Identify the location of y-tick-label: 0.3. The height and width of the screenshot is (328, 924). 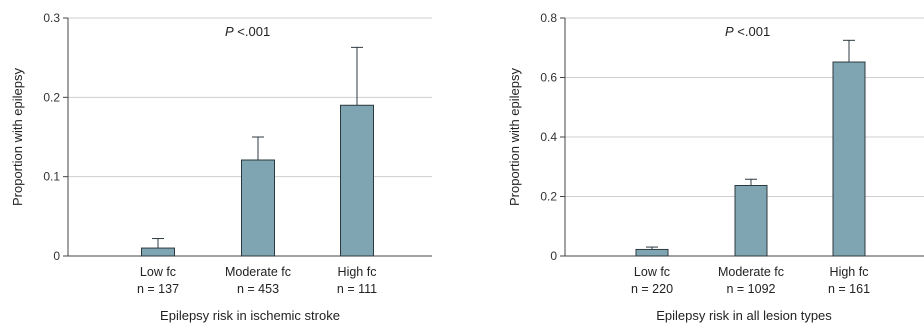
(51, 18).